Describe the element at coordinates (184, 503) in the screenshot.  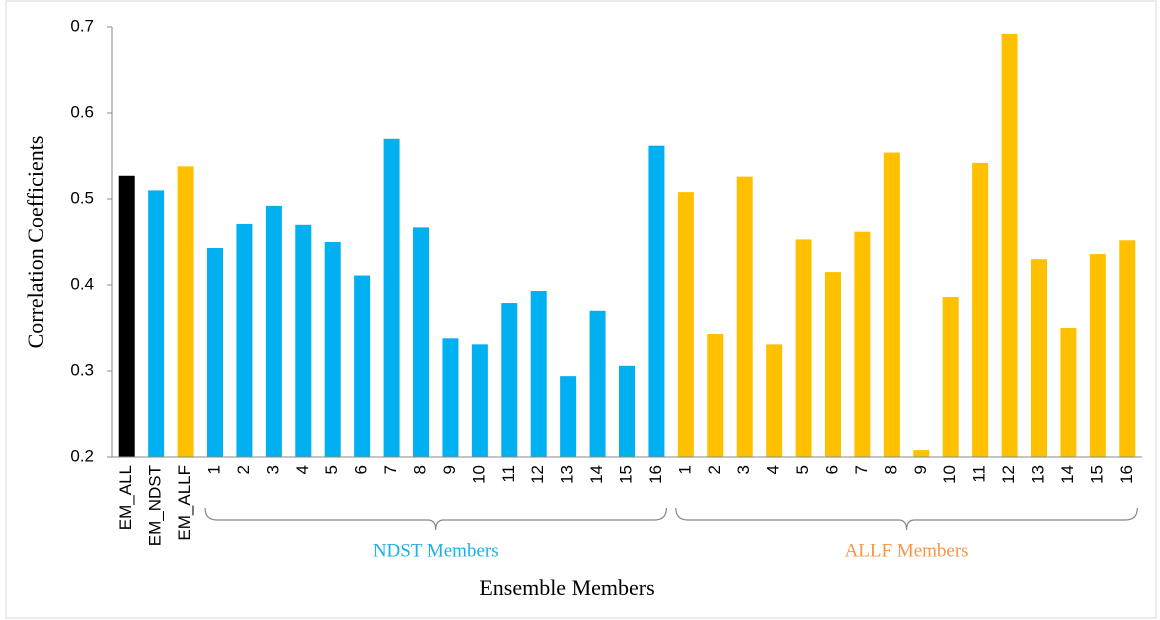
I see `x-tick-label: EM_ALLF` at that location.